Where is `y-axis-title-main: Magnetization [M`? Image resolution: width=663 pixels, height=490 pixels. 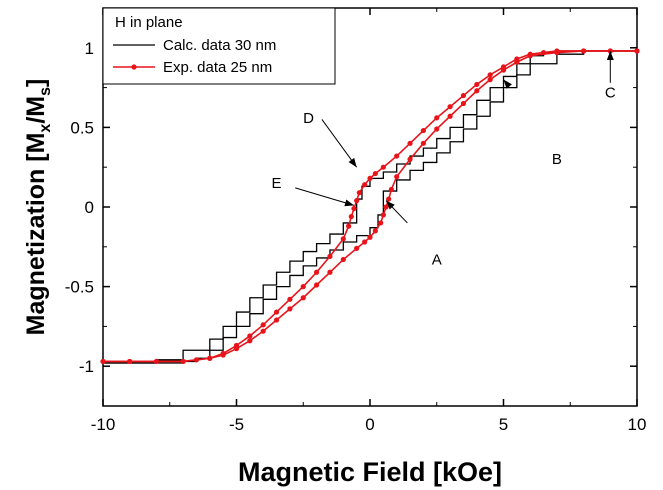
y-axis-title-main: Magnetization [M is located at coordinates (36, 234).